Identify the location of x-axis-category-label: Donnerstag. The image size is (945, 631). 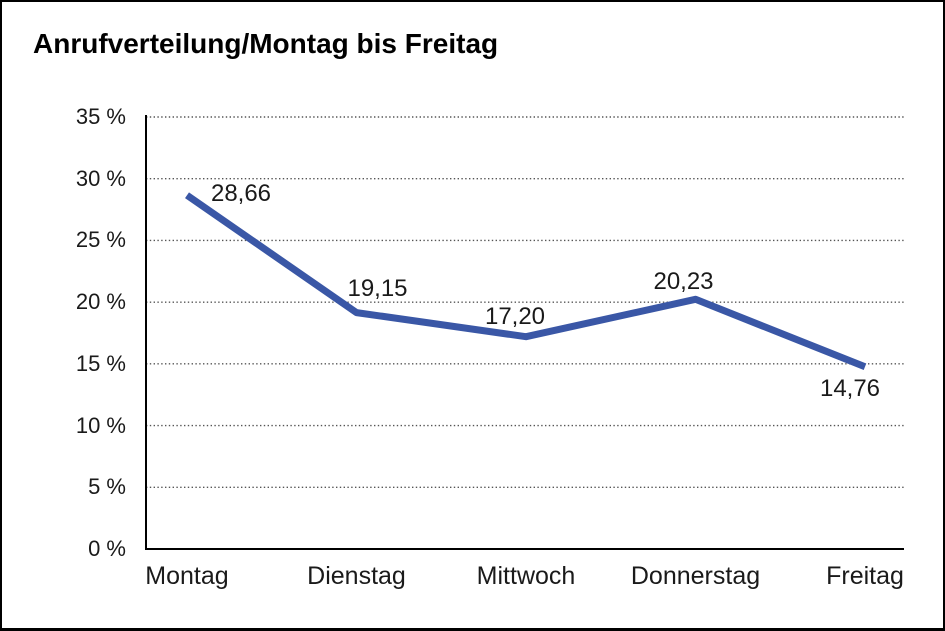
(695, 576).